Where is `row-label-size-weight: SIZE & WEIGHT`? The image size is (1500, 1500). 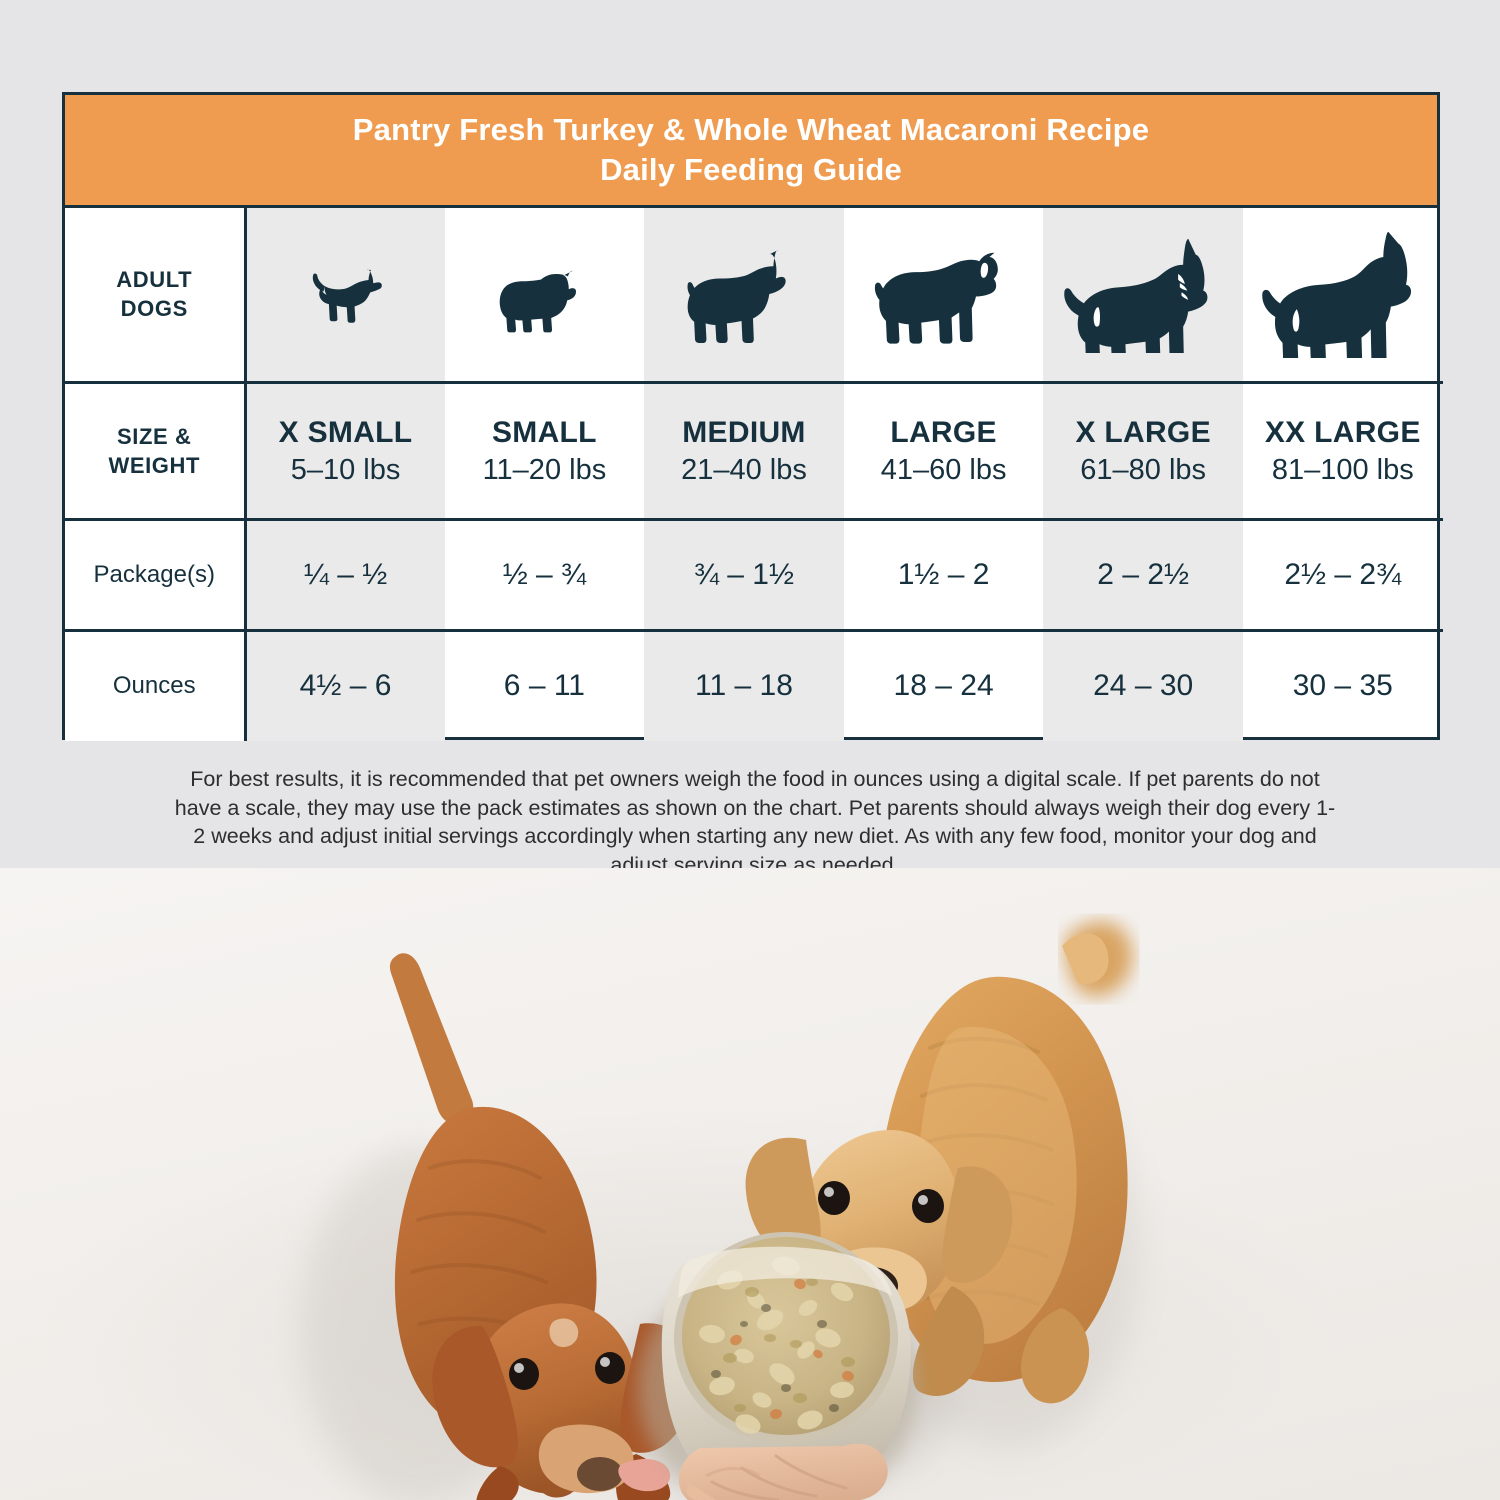
row-label-size-weight: SIZE & WEIGHT is located at coordinates (156, 451).